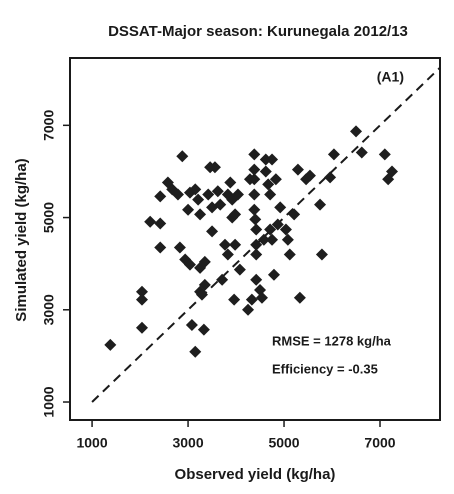 The image size is (454, 494). Describe the element at coordinates (332, 340) in the screenshot. I see `rmse-annotation: RMSE = 1278 kg/ha` at that location.